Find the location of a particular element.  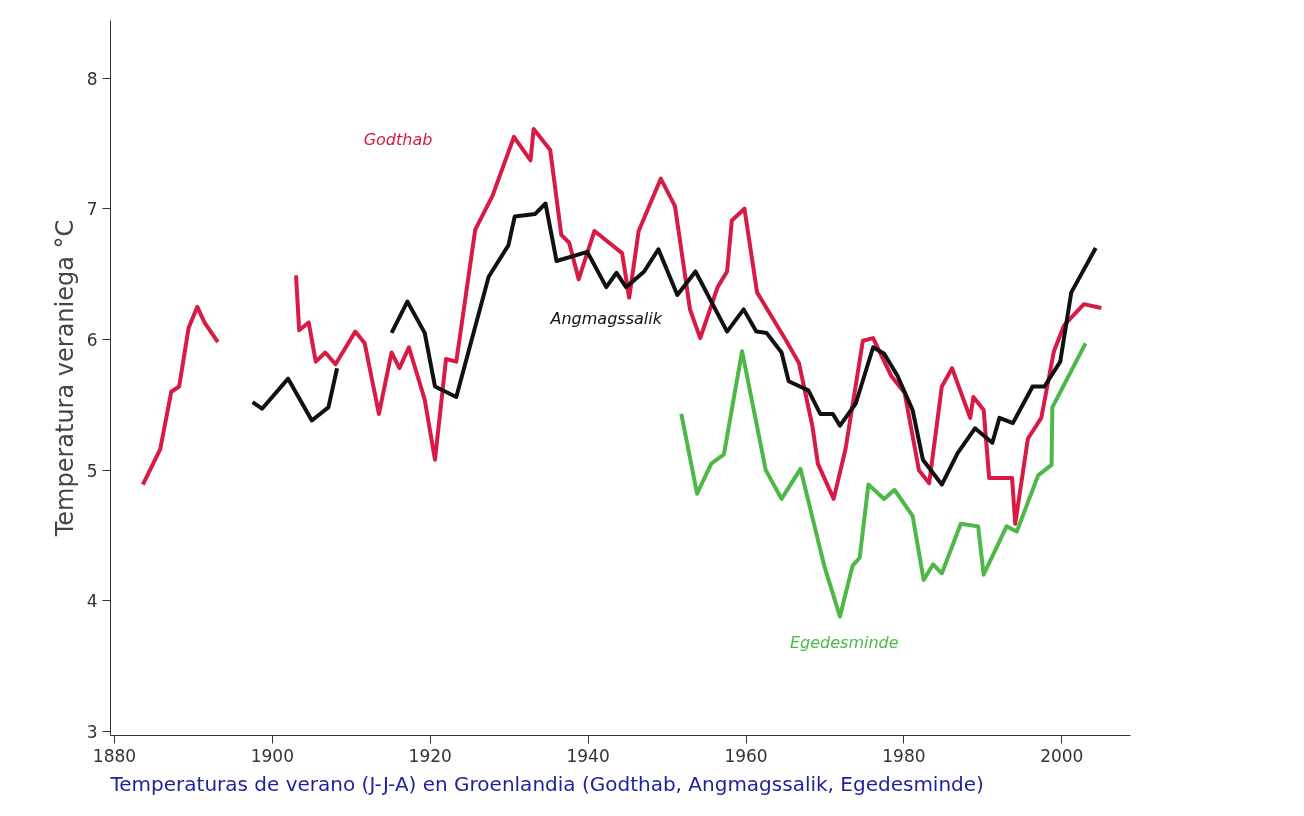

x-tick-label: 1940 is located at coordinates (588, 755).